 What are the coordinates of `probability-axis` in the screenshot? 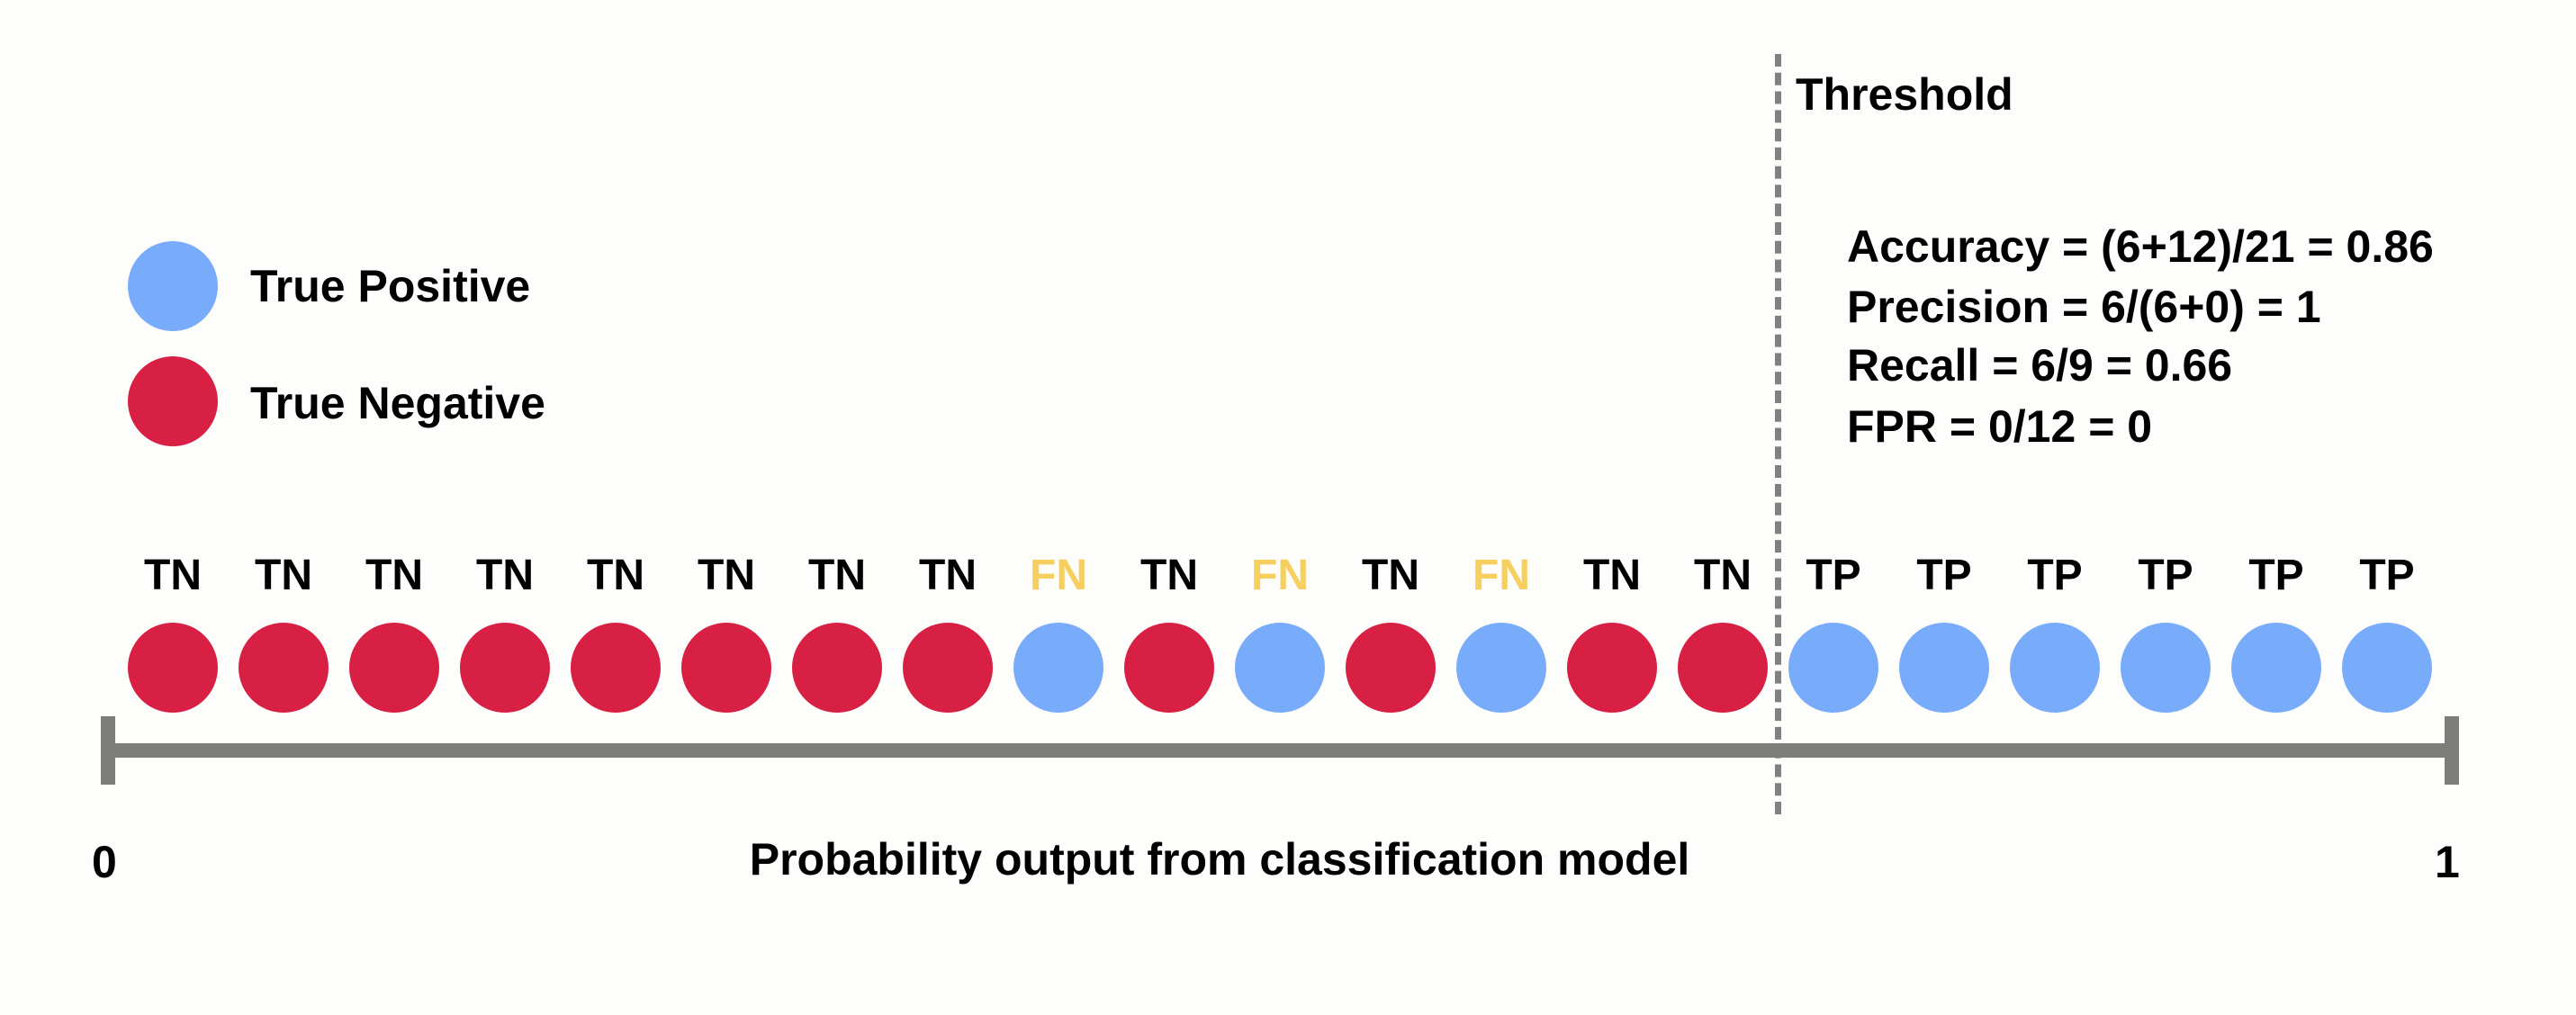 It's located at (1280, 750).